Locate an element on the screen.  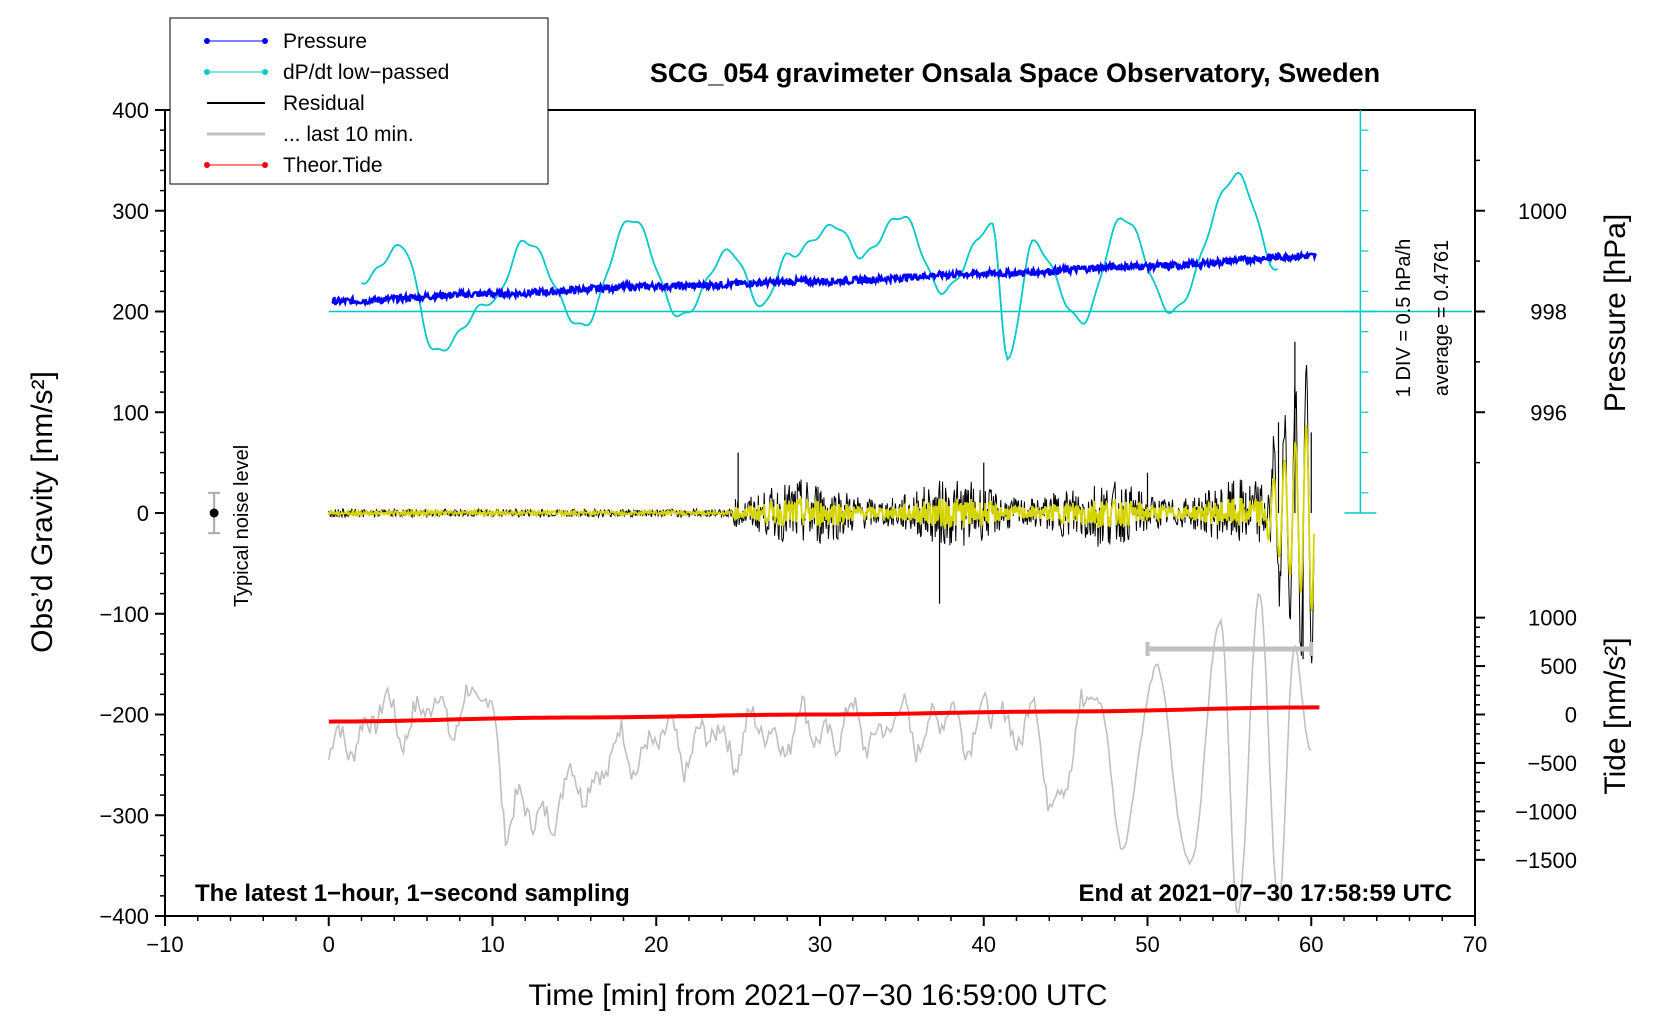
series-residual-filtered is located at coordinates (821, 518).